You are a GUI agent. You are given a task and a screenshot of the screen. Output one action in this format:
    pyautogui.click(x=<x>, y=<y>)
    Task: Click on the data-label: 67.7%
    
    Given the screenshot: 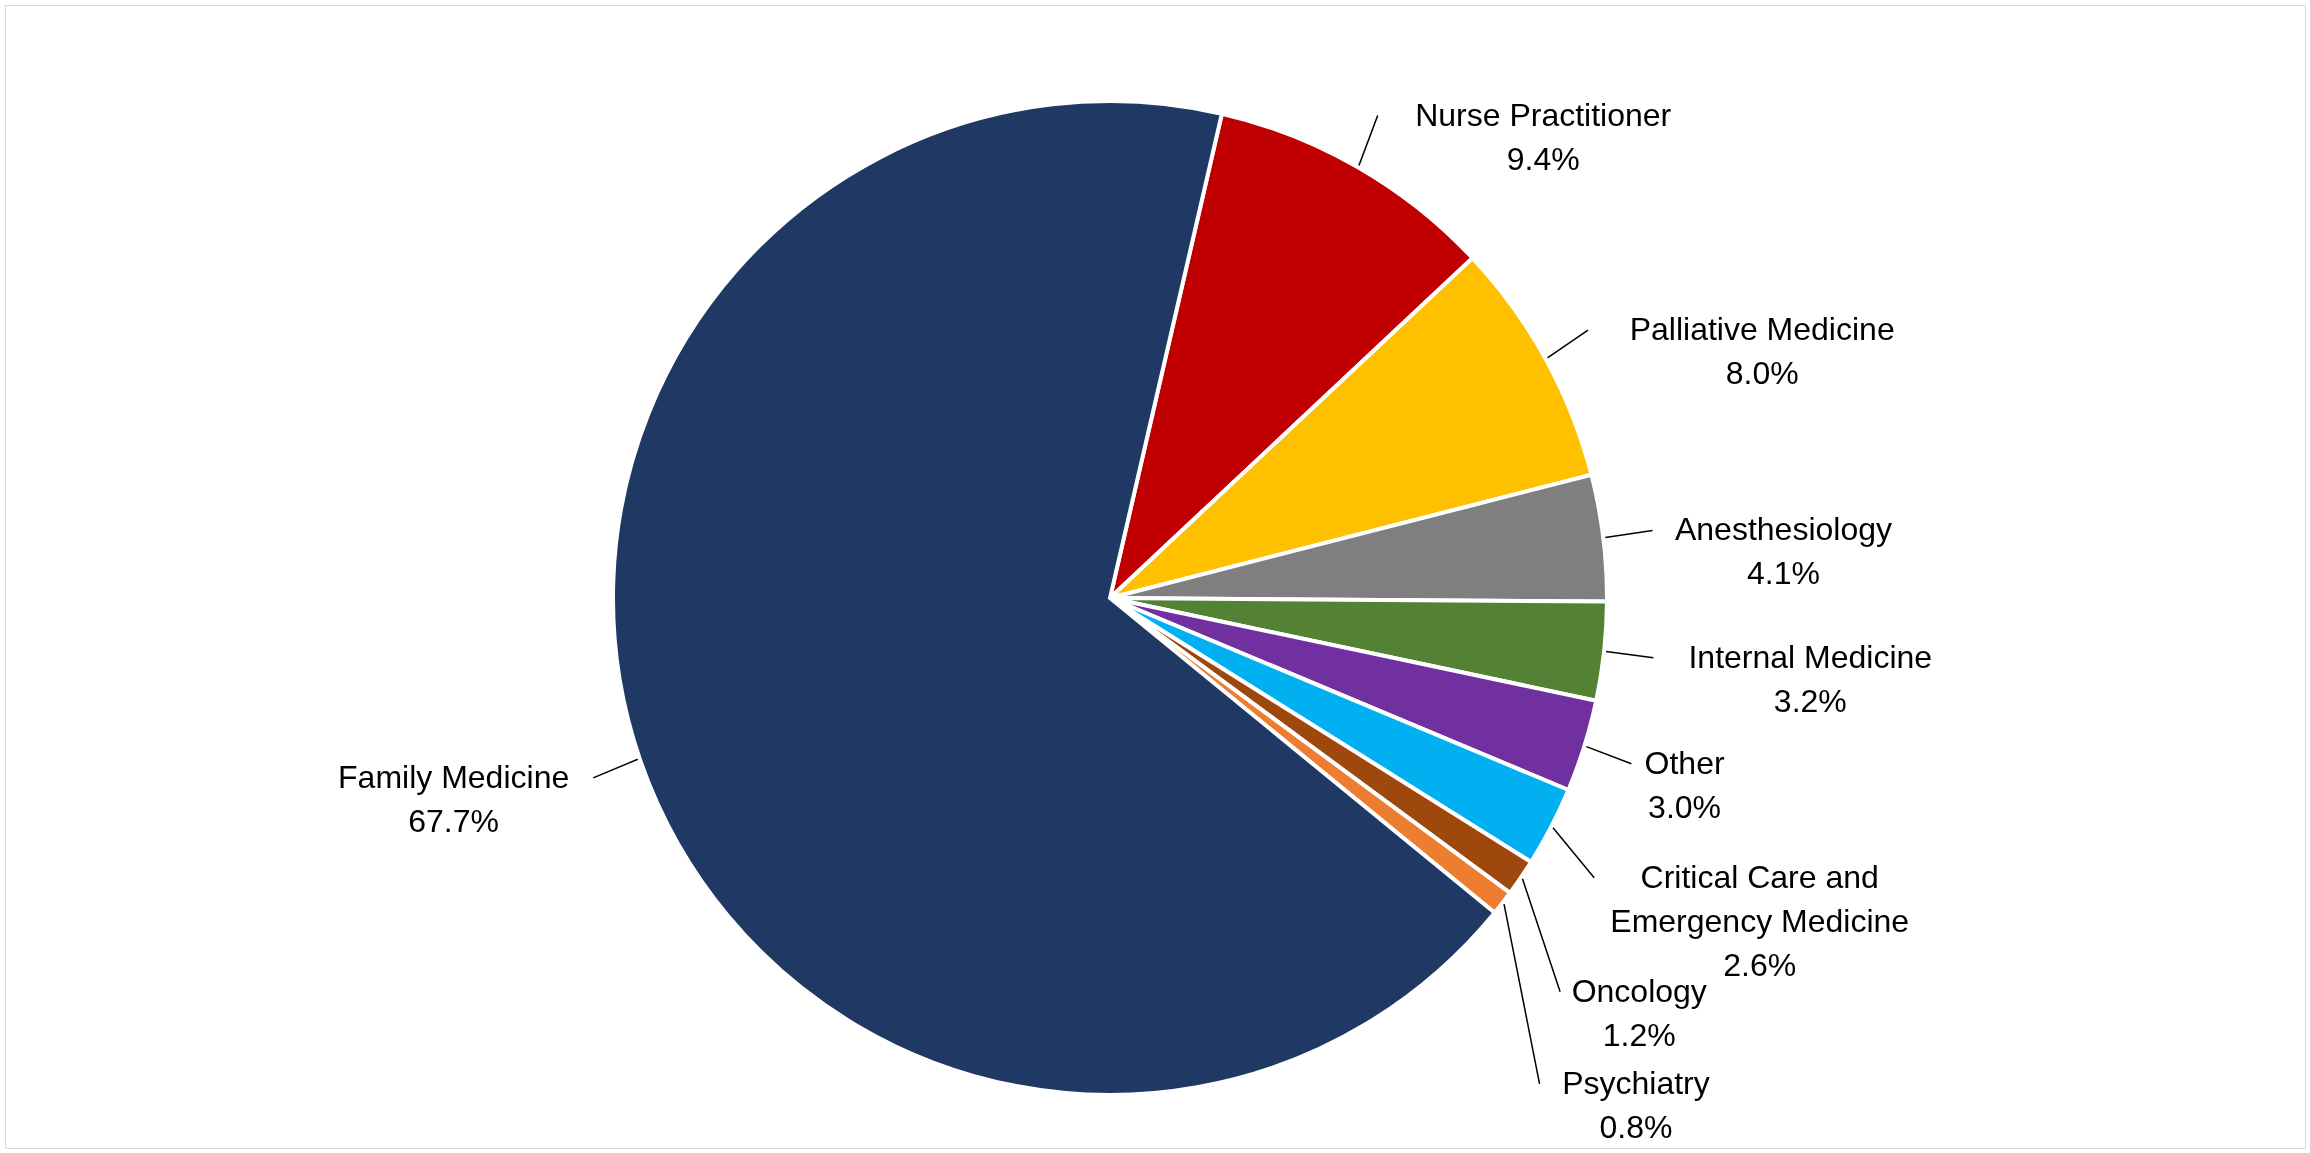 What is the action you would take?
    pyautogui.click(x=453, y=820)
    